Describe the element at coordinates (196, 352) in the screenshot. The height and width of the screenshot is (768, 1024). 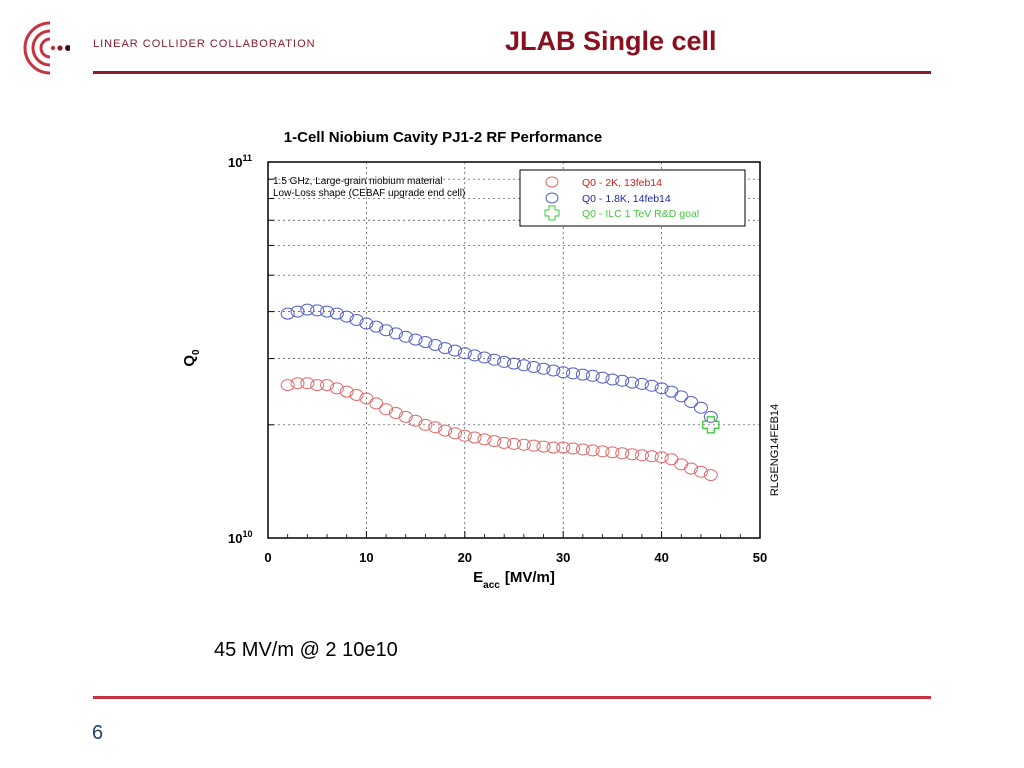
I see `y-axis-label-sub: 0` at that location.